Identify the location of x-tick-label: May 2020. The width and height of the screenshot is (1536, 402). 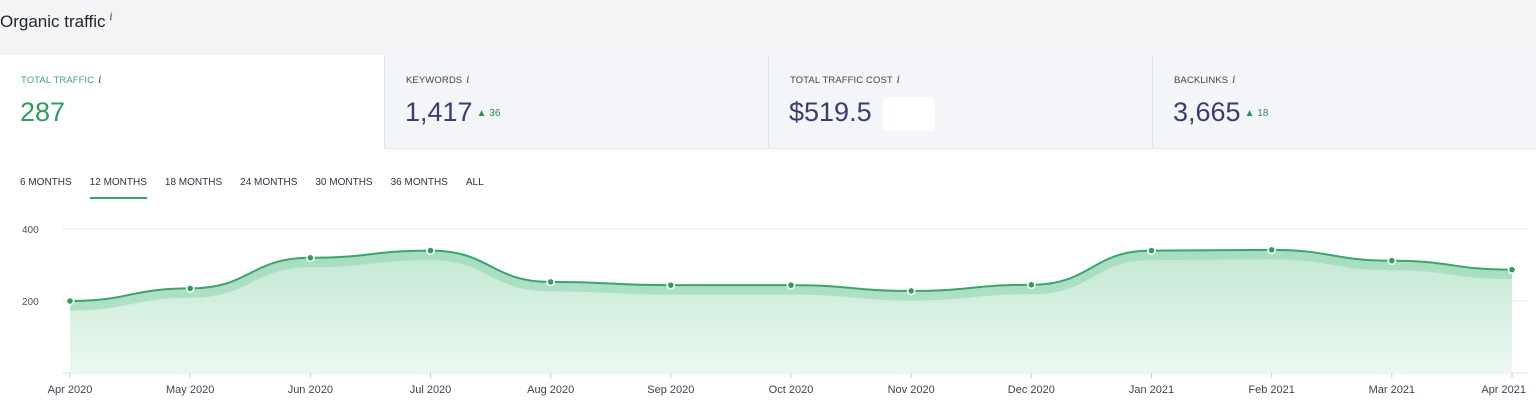
(190, 390).